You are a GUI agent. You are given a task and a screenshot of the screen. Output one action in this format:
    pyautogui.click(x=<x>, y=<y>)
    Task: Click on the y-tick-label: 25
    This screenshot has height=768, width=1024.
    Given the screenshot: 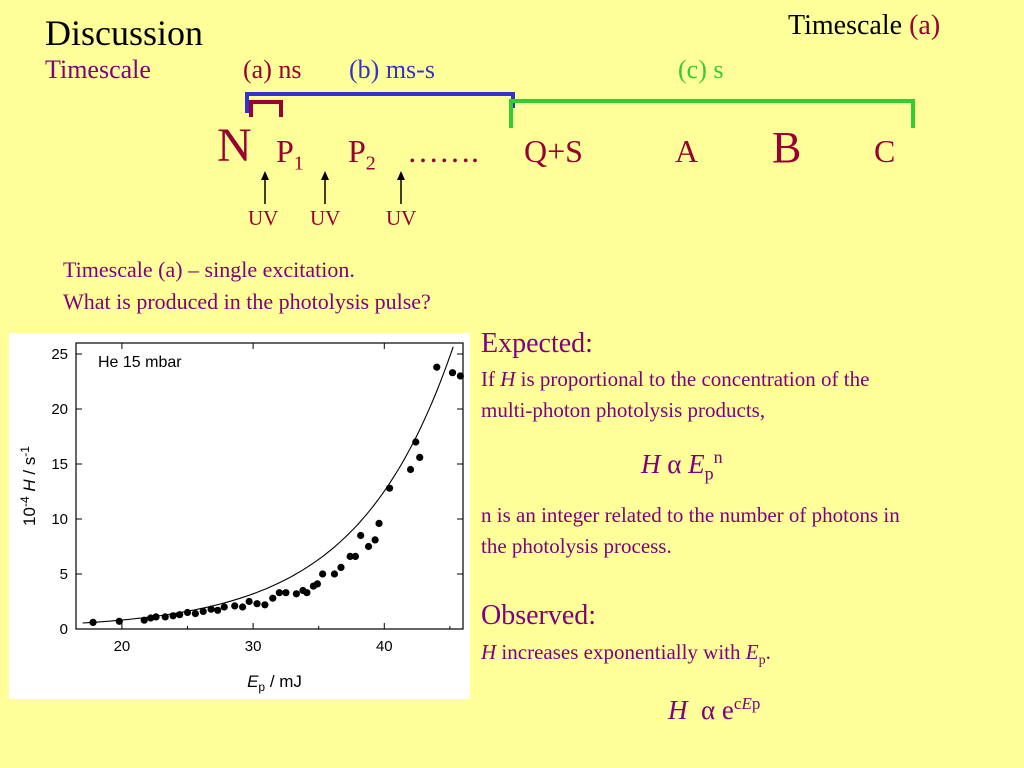 What is the action you would take?
    pyautogui.click(x=59, y=354)
    